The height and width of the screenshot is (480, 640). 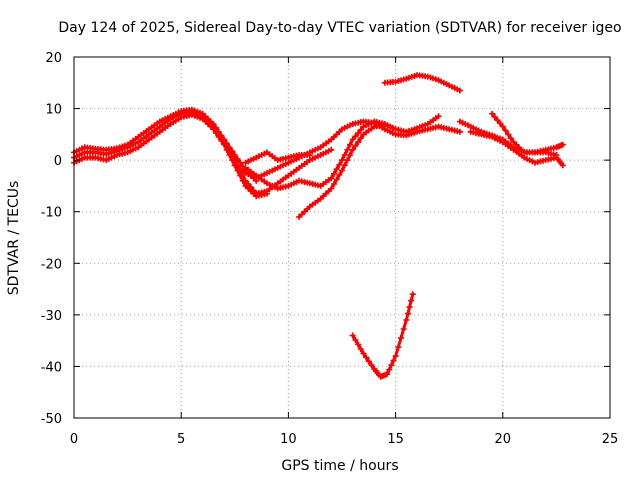 I want to click on x-tick-label: 0, so click(x=74, y=439).